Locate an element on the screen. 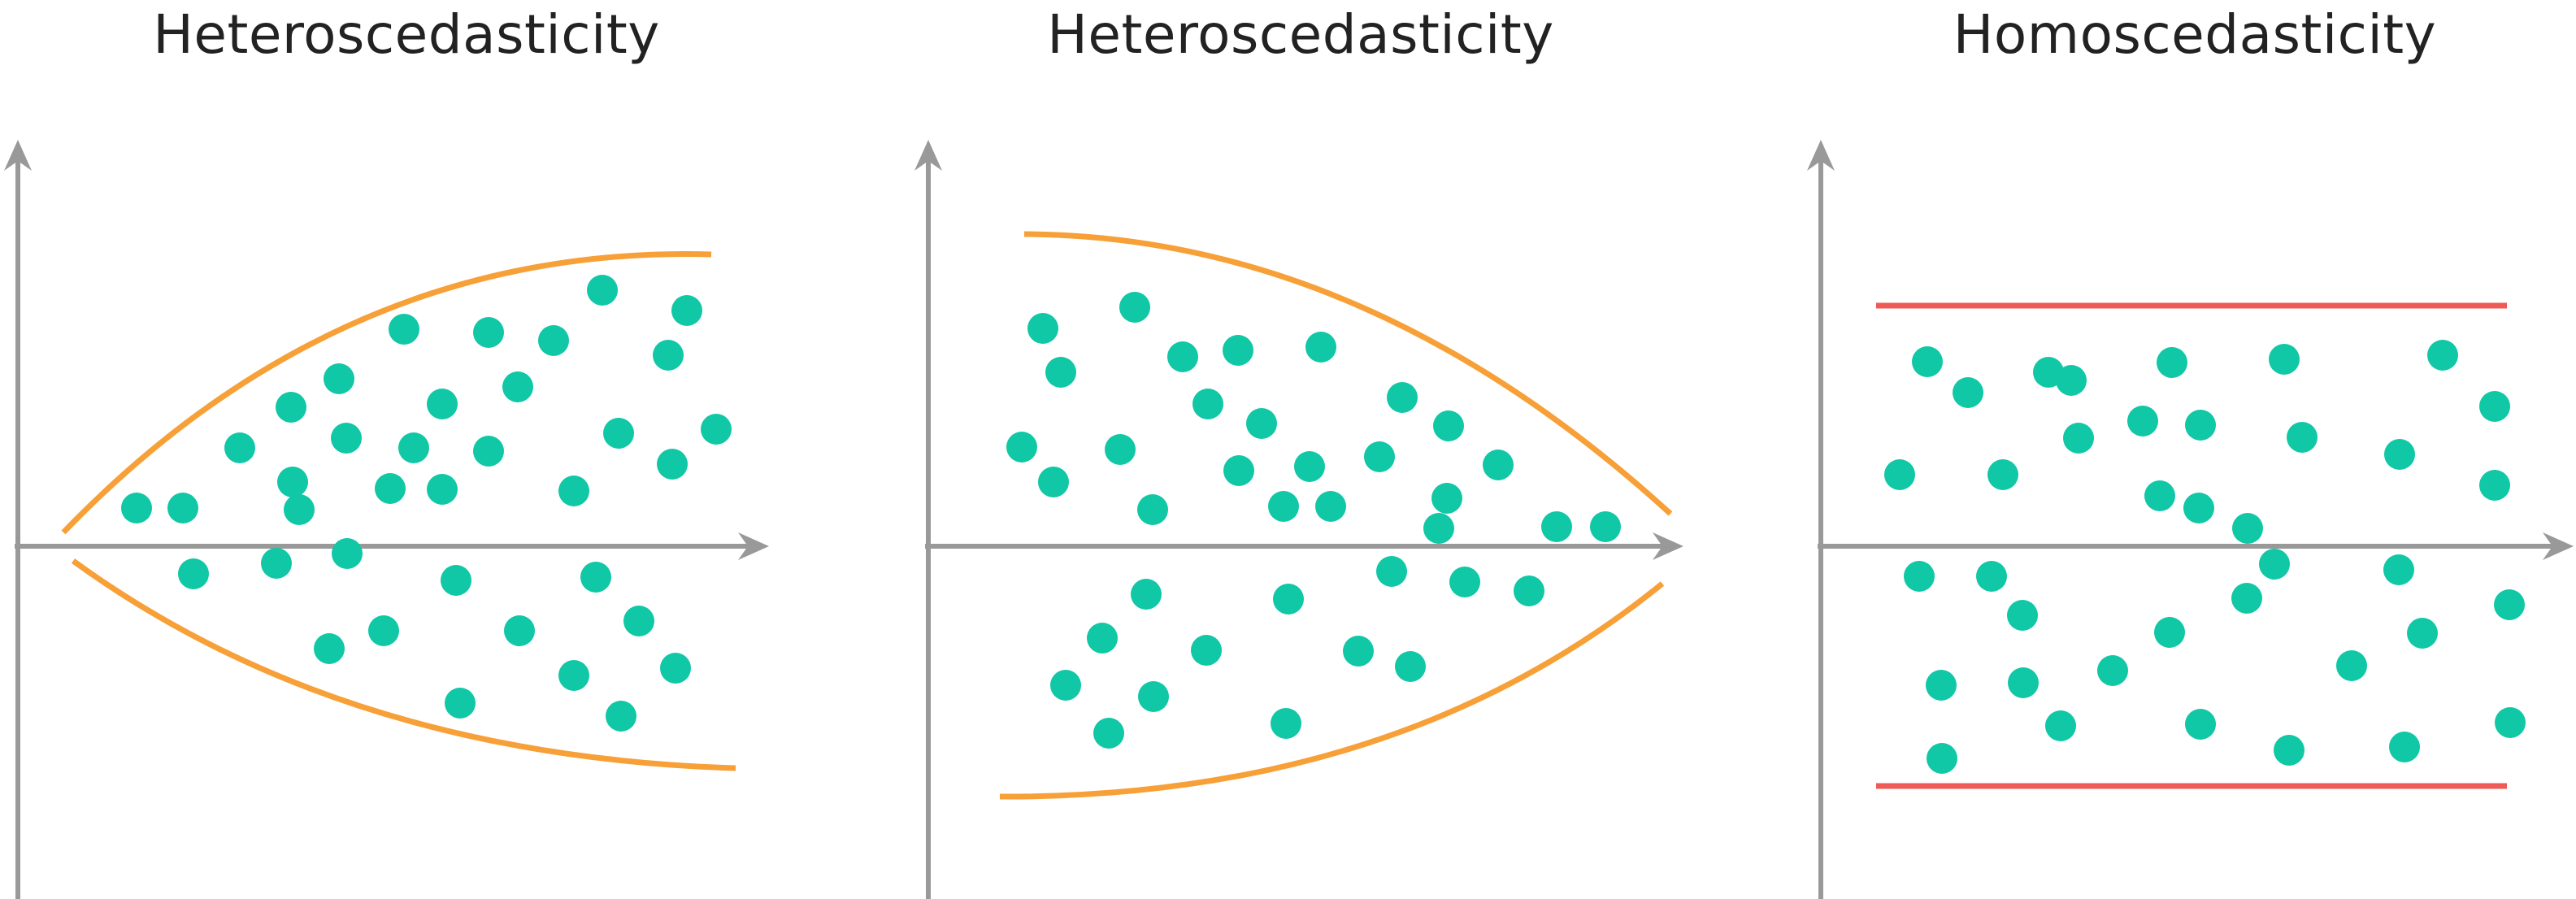  panel-title: Homoscedasticity is located at coordinates (2195, 34).